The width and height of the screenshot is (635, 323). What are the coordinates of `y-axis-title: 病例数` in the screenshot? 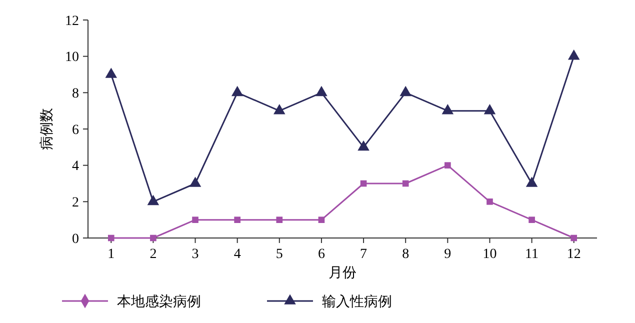 It's located at (47, 129).